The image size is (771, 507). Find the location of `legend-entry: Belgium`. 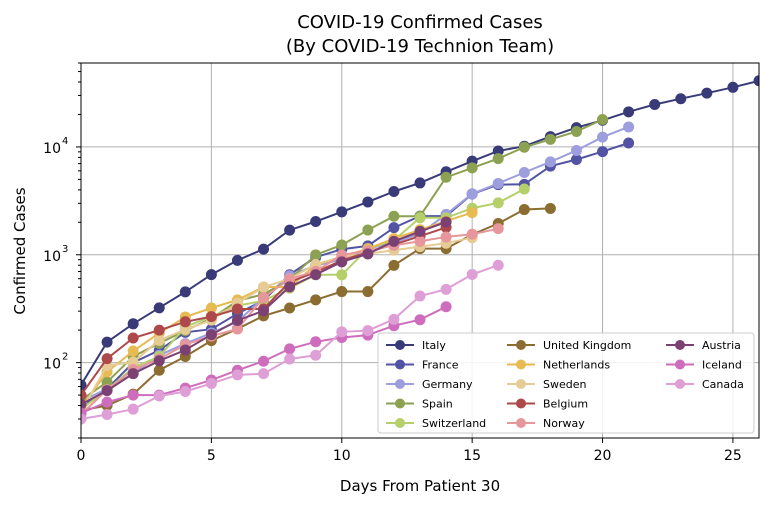

legend-entry: Belgium is located at coordinates (547, 404).